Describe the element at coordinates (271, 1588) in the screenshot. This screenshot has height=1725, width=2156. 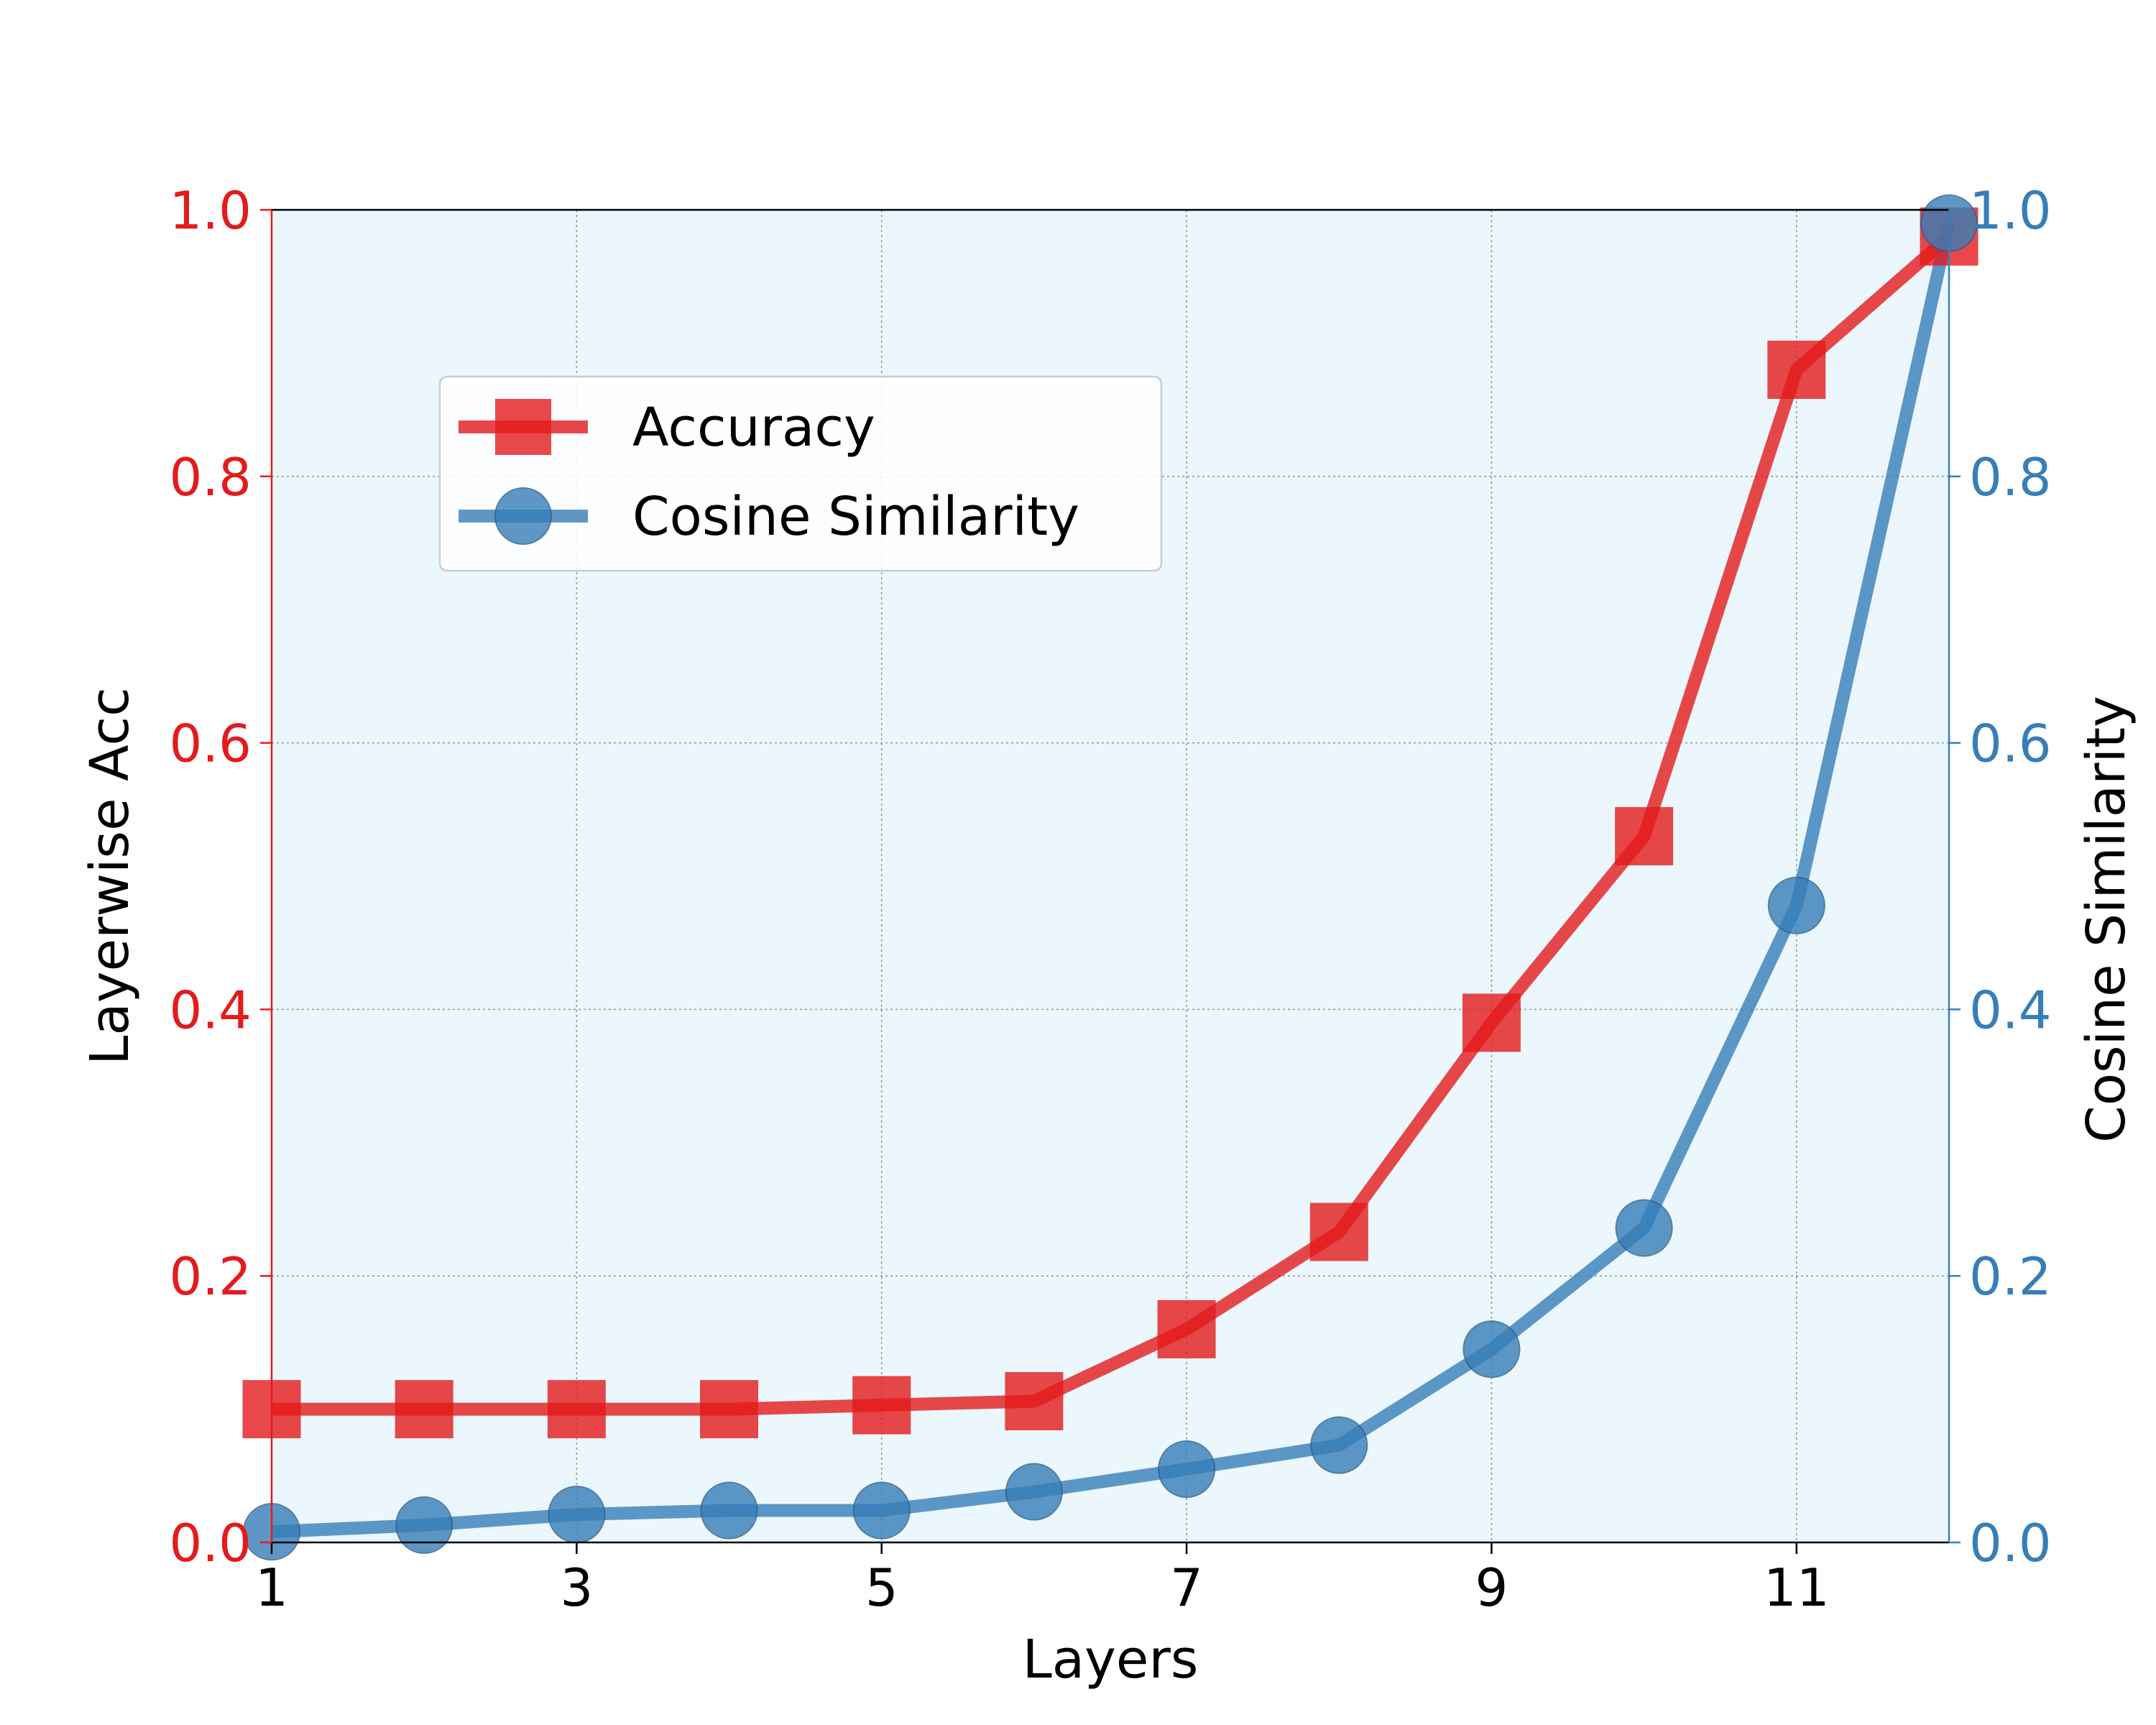
I see `x-tick-label: 1` at that location.